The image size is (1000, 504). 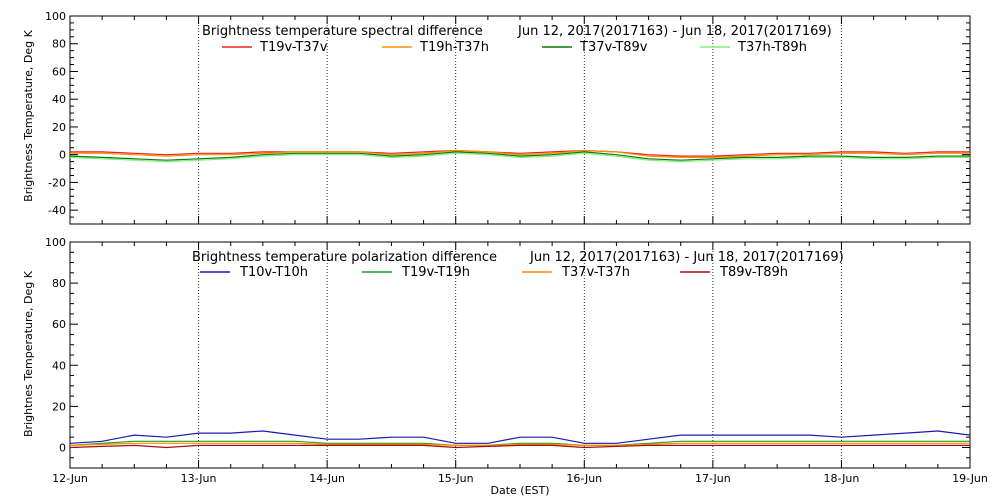 What do you see at coordinates (70, 478) in the screenshot?
I see `x-tick-label: 12-Jun` at bounding box center [70, 478].